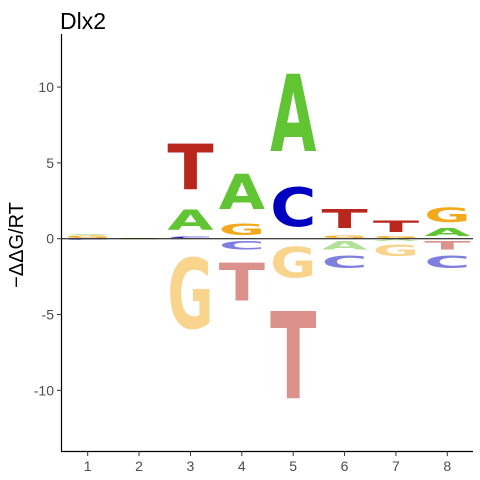  I want to click on logo-letter-a-pos-8: A, so click(447, 233).